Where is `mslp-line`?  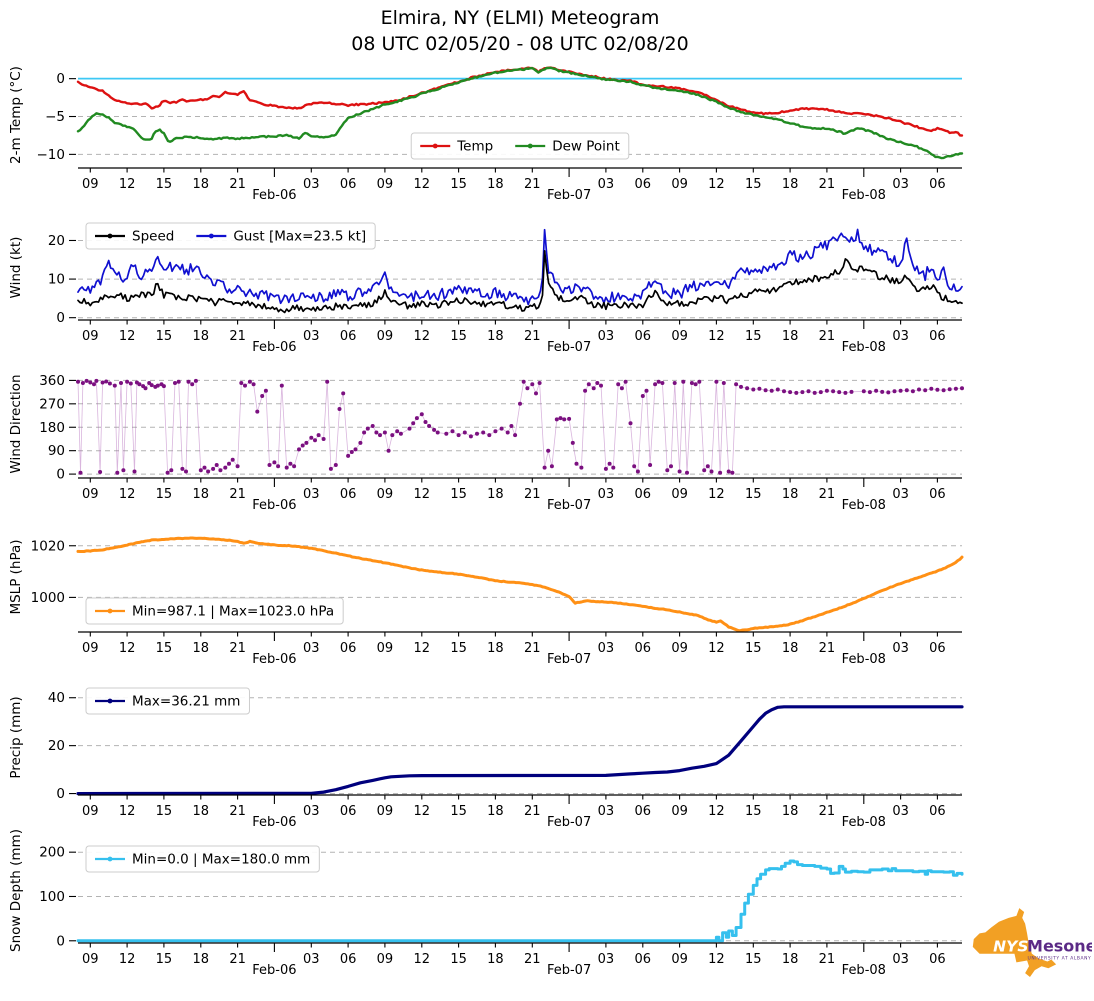 mslp-line is located at coordinates (520, 584).